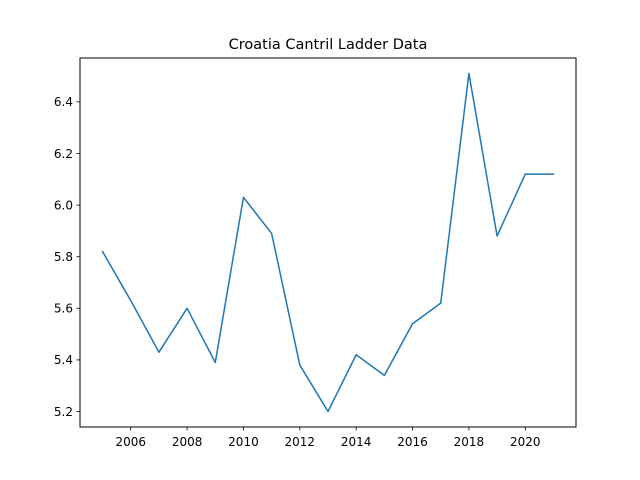  Describe the element at coordinates (525, 442) in the screenshot. I see `x-tick-label: 2020` at that location.